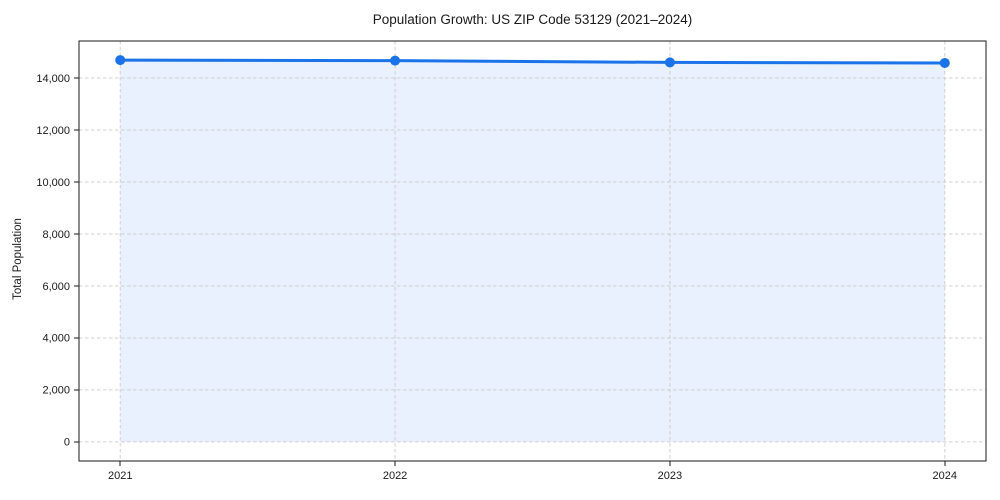 The image size is (1000, 500). What do you see at coordinates (67, 443) in the screenshot?
I see `y-tick-label: 0` at bounding box center [67, 443].